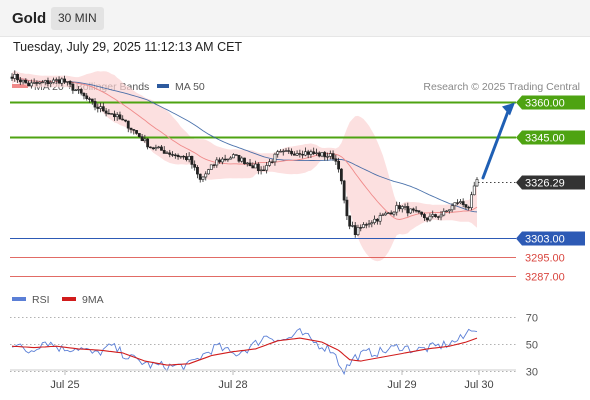  Describe the element at coordinates (532, 346) in the screenshot. I see `rsi-tick-label: 50` at that location.